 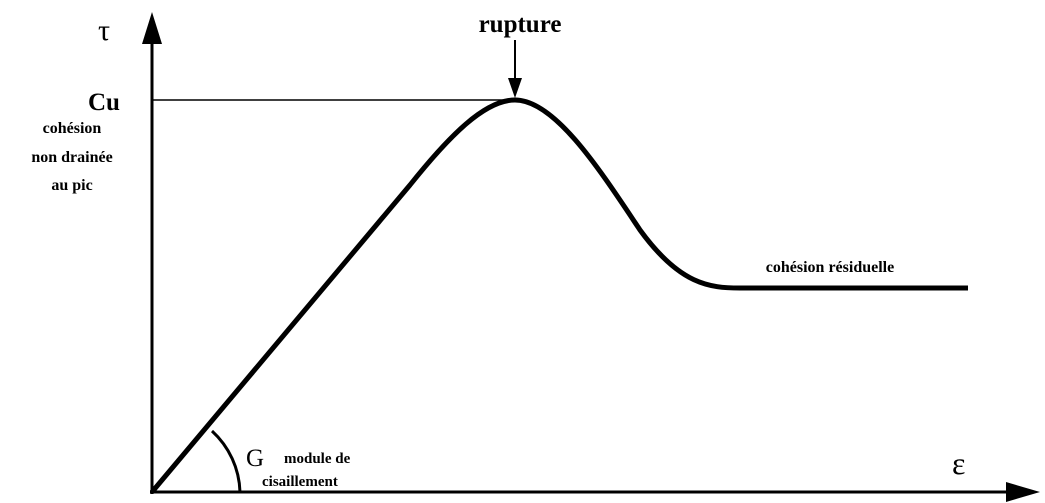 I want to click on slope-angle-arc, so click(x=226, y=461).